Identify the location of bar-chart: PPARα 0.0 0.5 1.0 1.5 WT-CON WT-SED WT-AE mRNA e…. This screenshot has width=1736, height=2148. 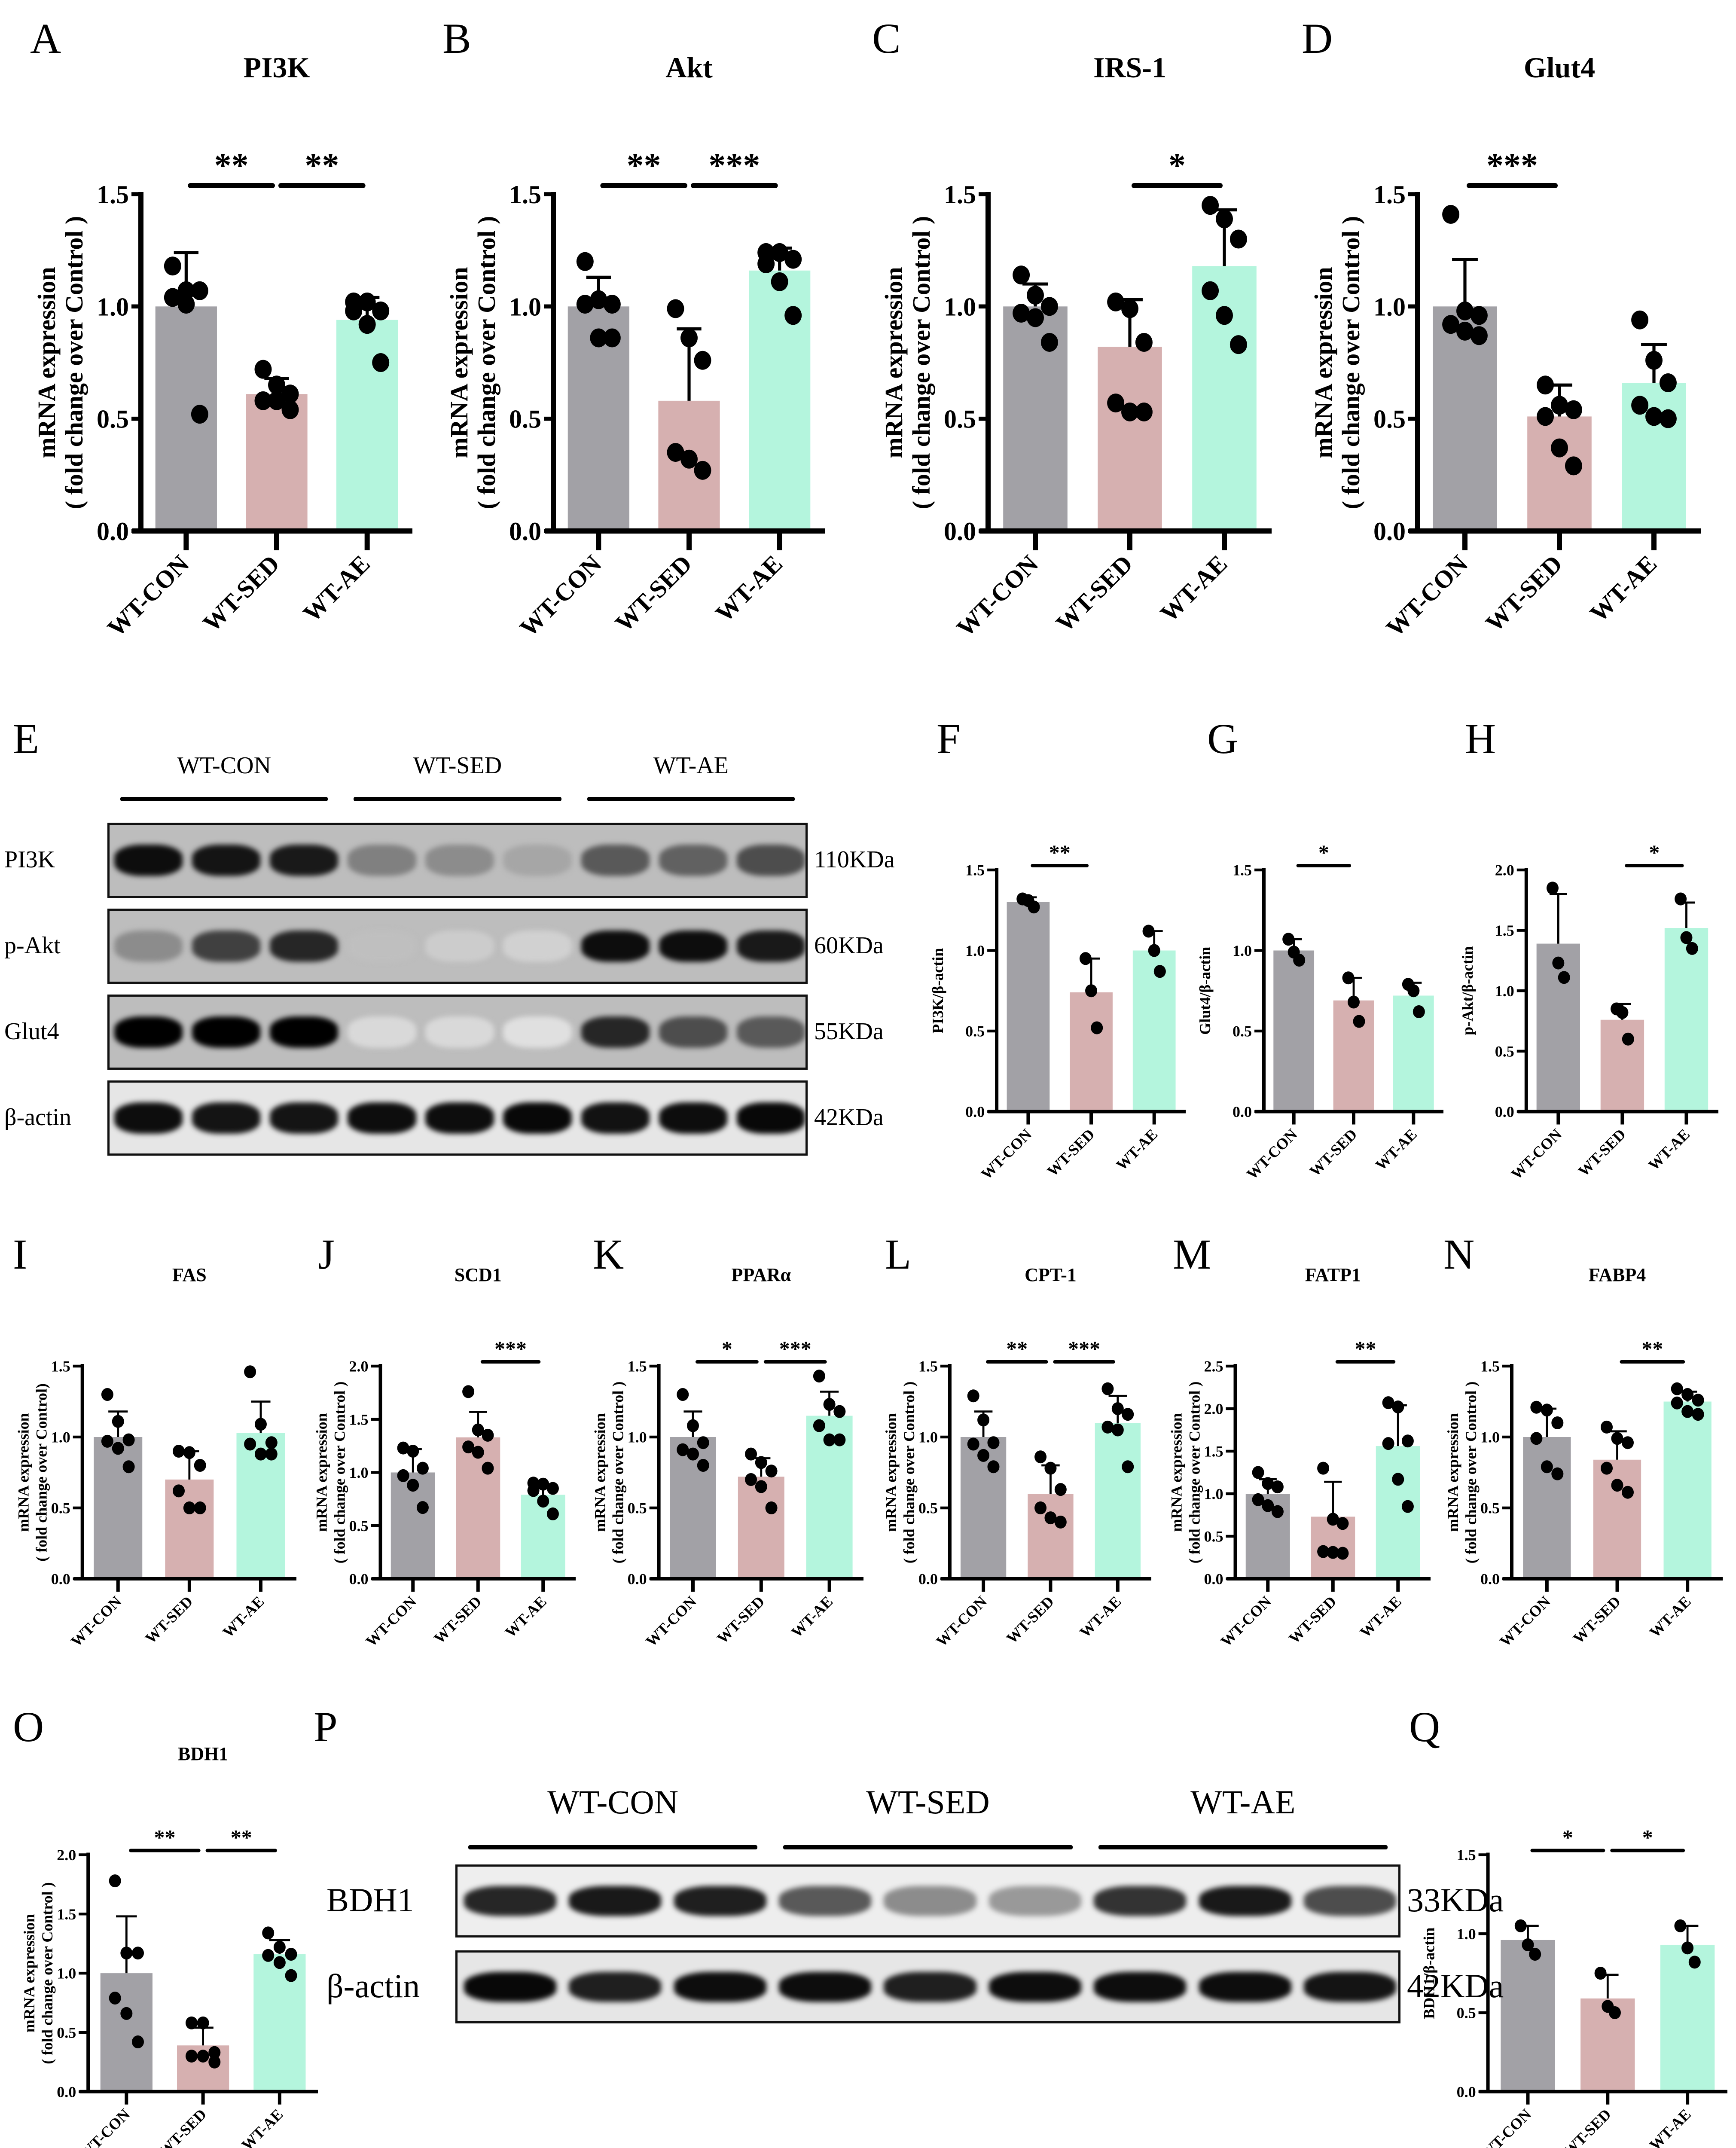
(727, 1457).